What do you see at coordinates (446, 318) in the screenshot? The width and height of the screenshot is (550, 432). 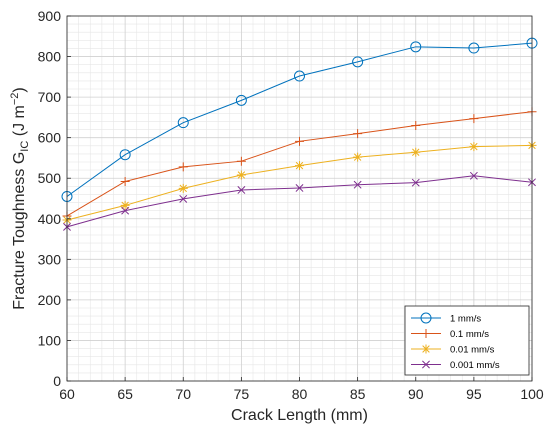 I see `legend-entry: 1 mm/s` at bounding box center [446, 318].